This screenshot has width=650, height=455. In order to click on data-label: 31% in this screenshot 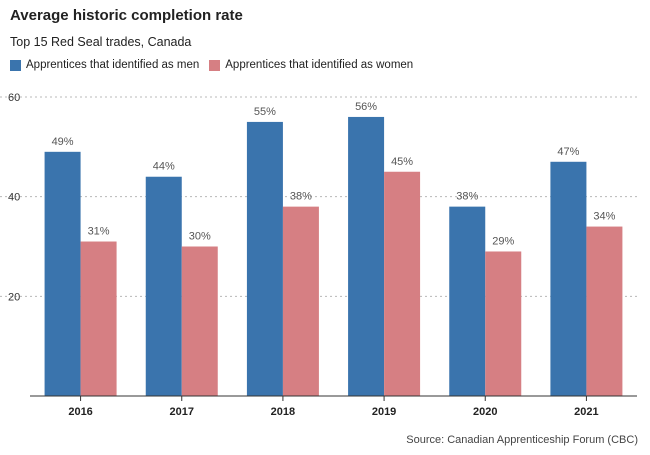, I will do `click(99, 232)`.